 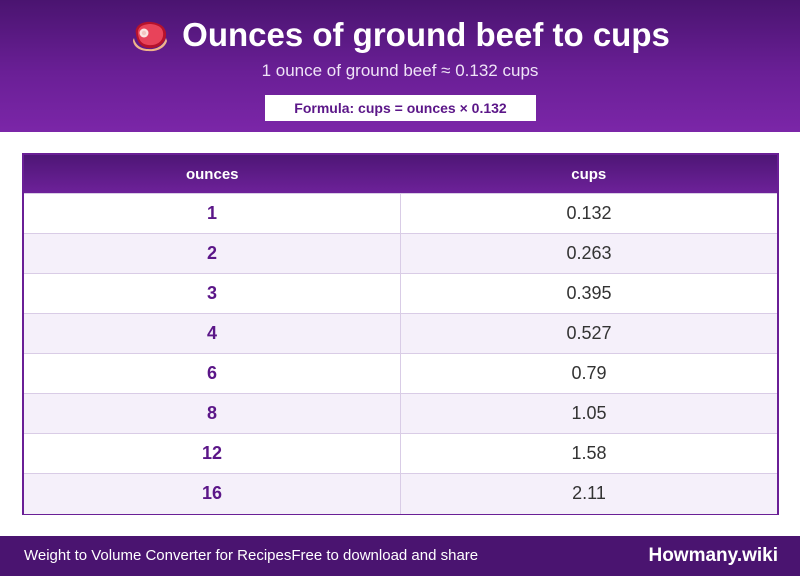 I want to click on page-title: Ounces of ground beef to cups, so click(x=426, y=34).